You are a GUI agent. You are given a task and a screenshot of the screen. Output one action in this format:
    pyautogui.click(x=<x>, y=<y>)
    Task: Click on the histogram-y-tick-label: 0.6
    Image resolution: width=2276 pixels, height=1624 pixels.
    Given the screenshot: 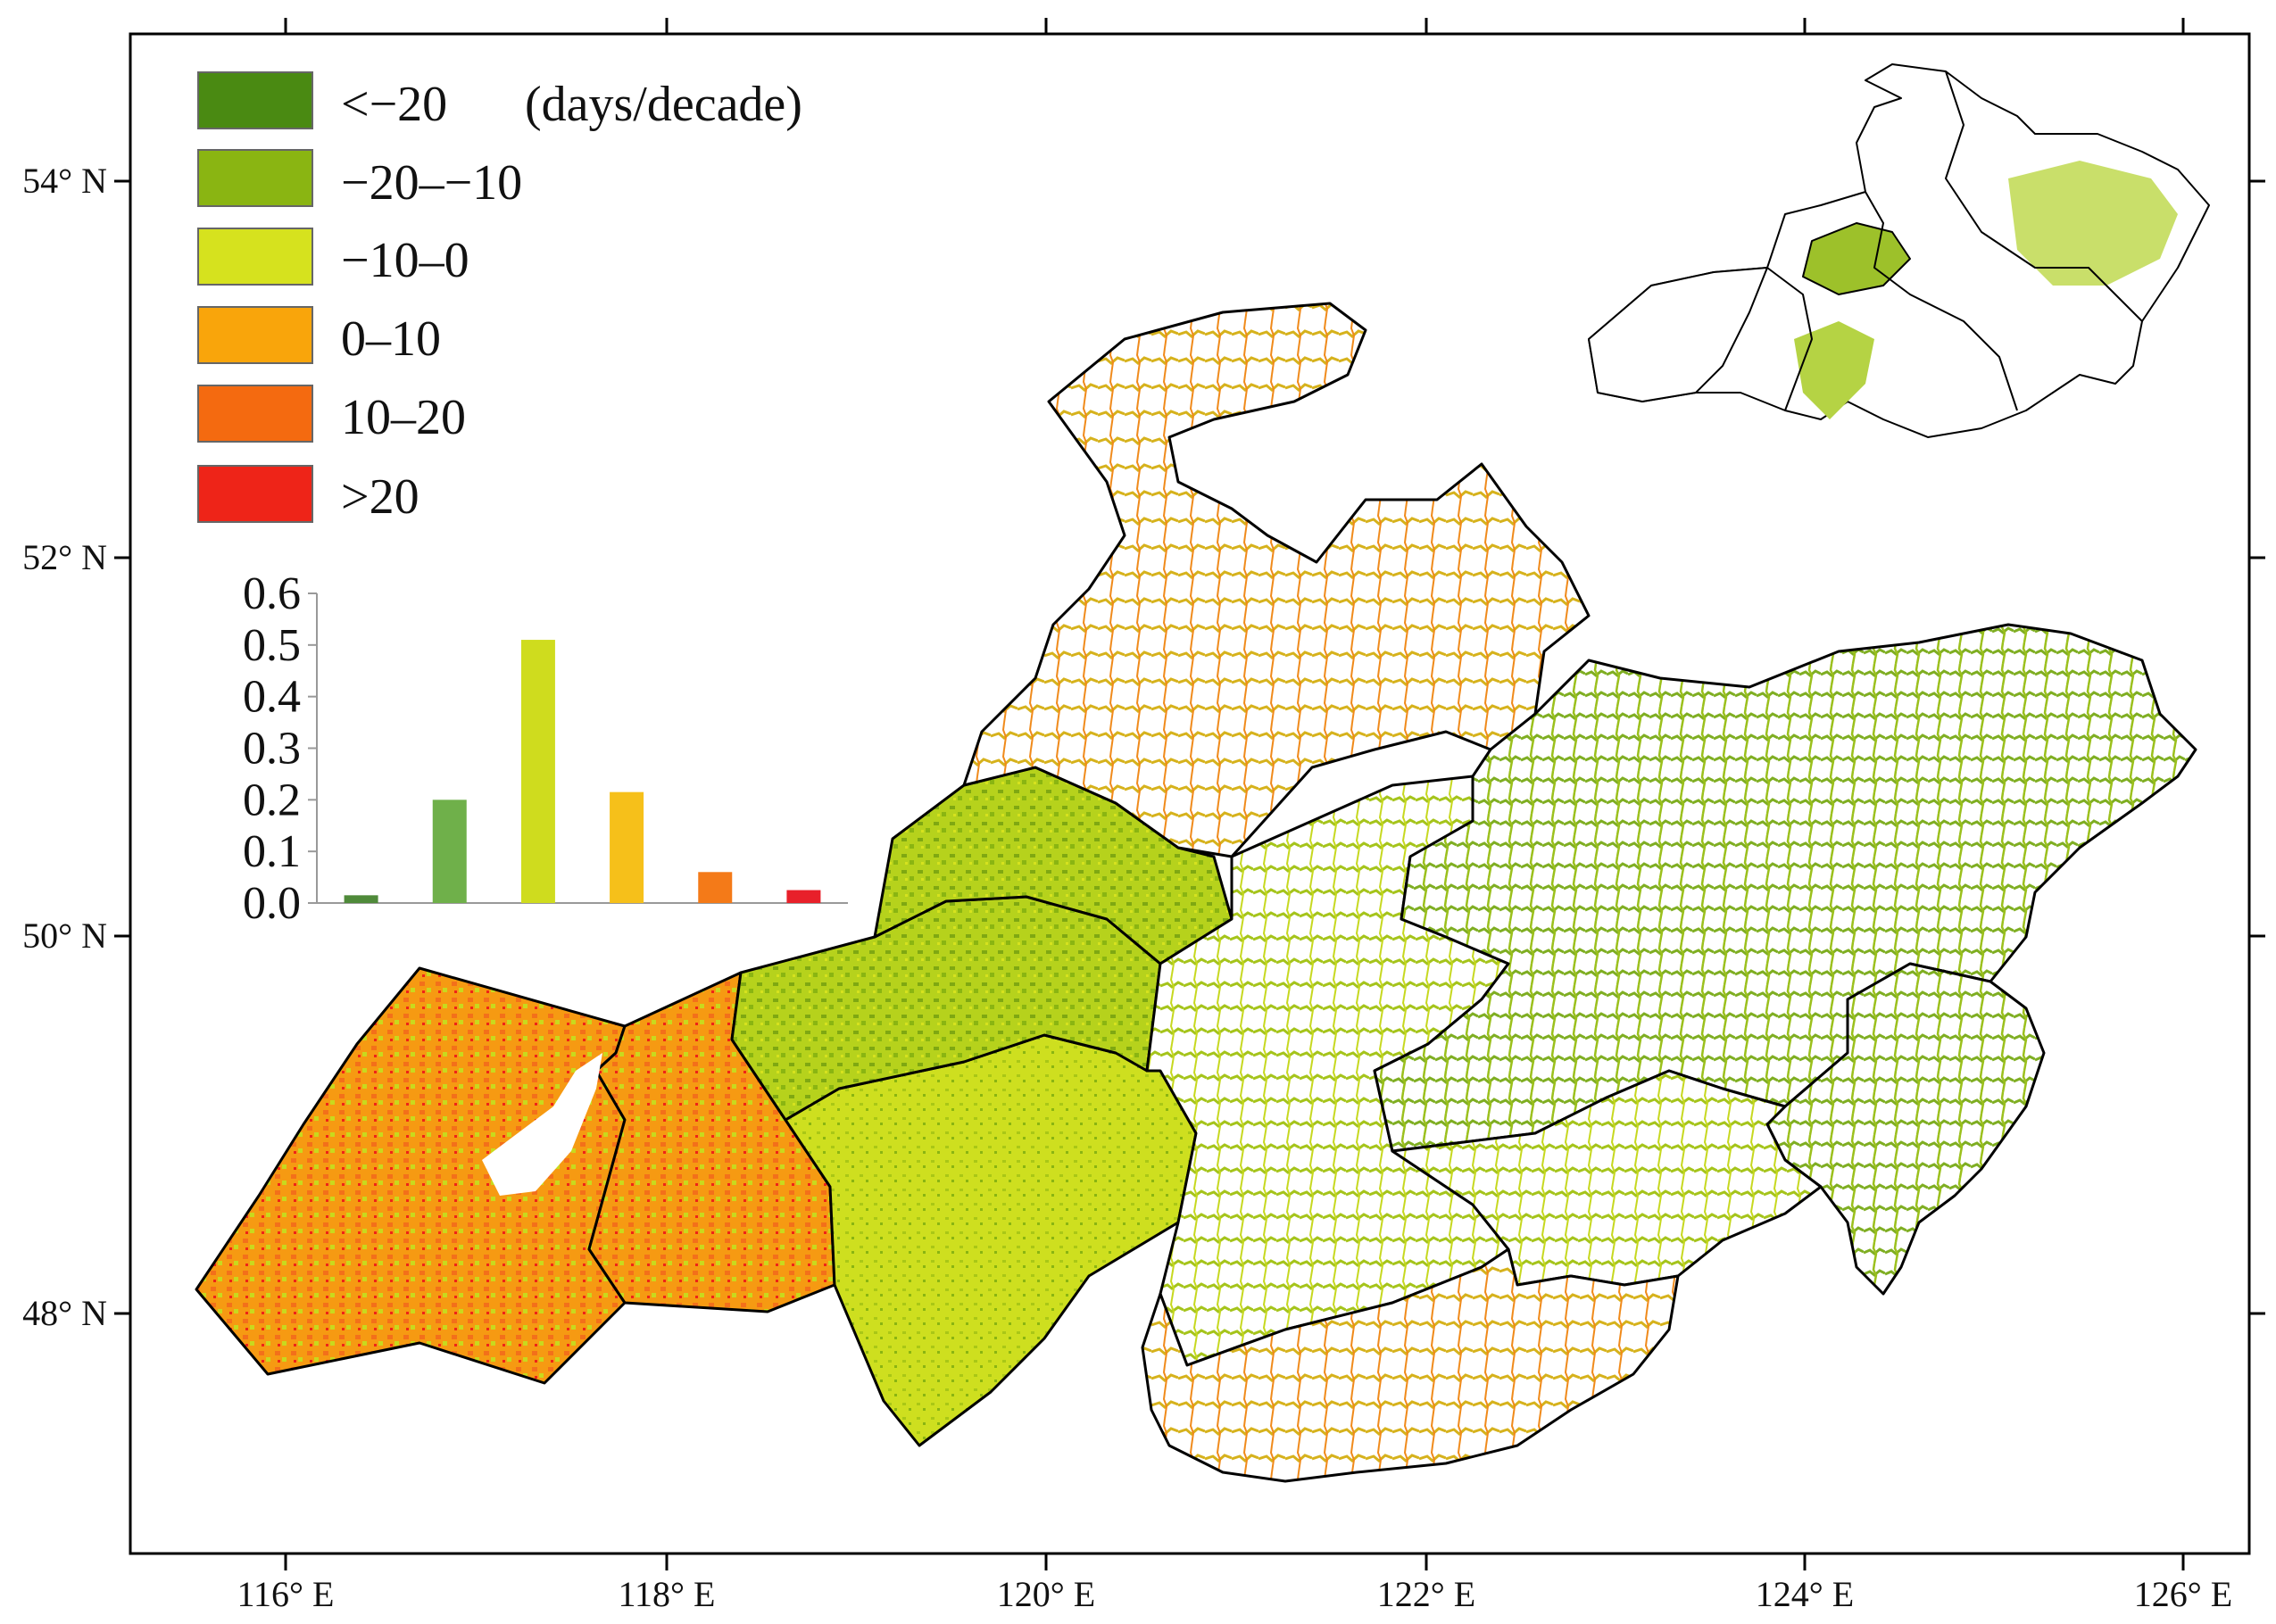 What is the action you would take?
    pyautogui.click(x=272, y=593)
    